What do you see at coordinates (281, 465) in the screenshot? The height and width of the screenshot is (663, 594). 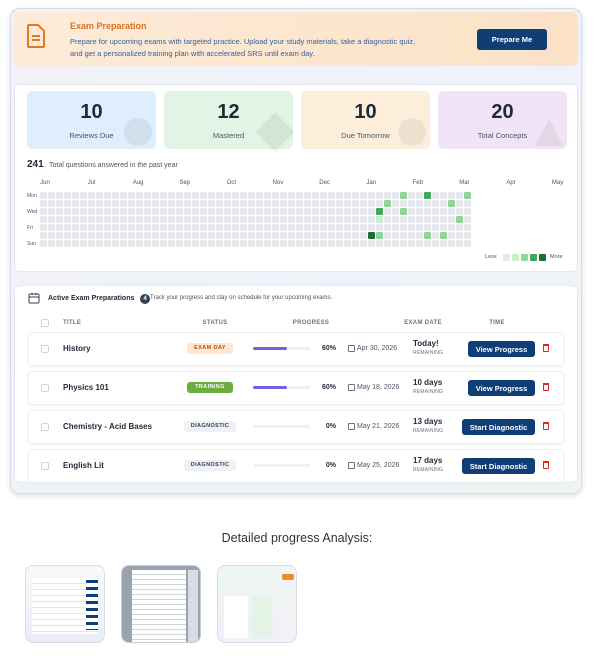 I see `progress-track` at bounding box center [281, 465].